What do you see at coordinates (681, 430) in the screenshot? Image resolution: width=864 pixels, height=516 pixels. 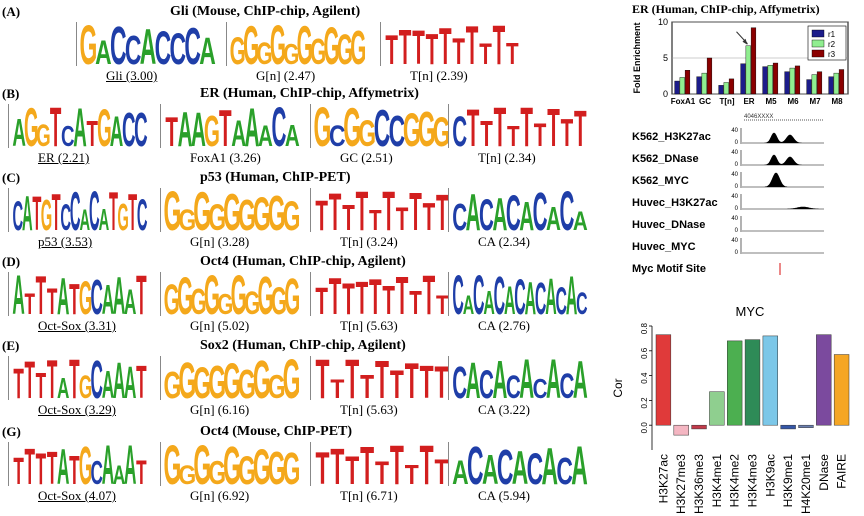 I see `bar-h3k27me3` at bounding box center [681, 430].